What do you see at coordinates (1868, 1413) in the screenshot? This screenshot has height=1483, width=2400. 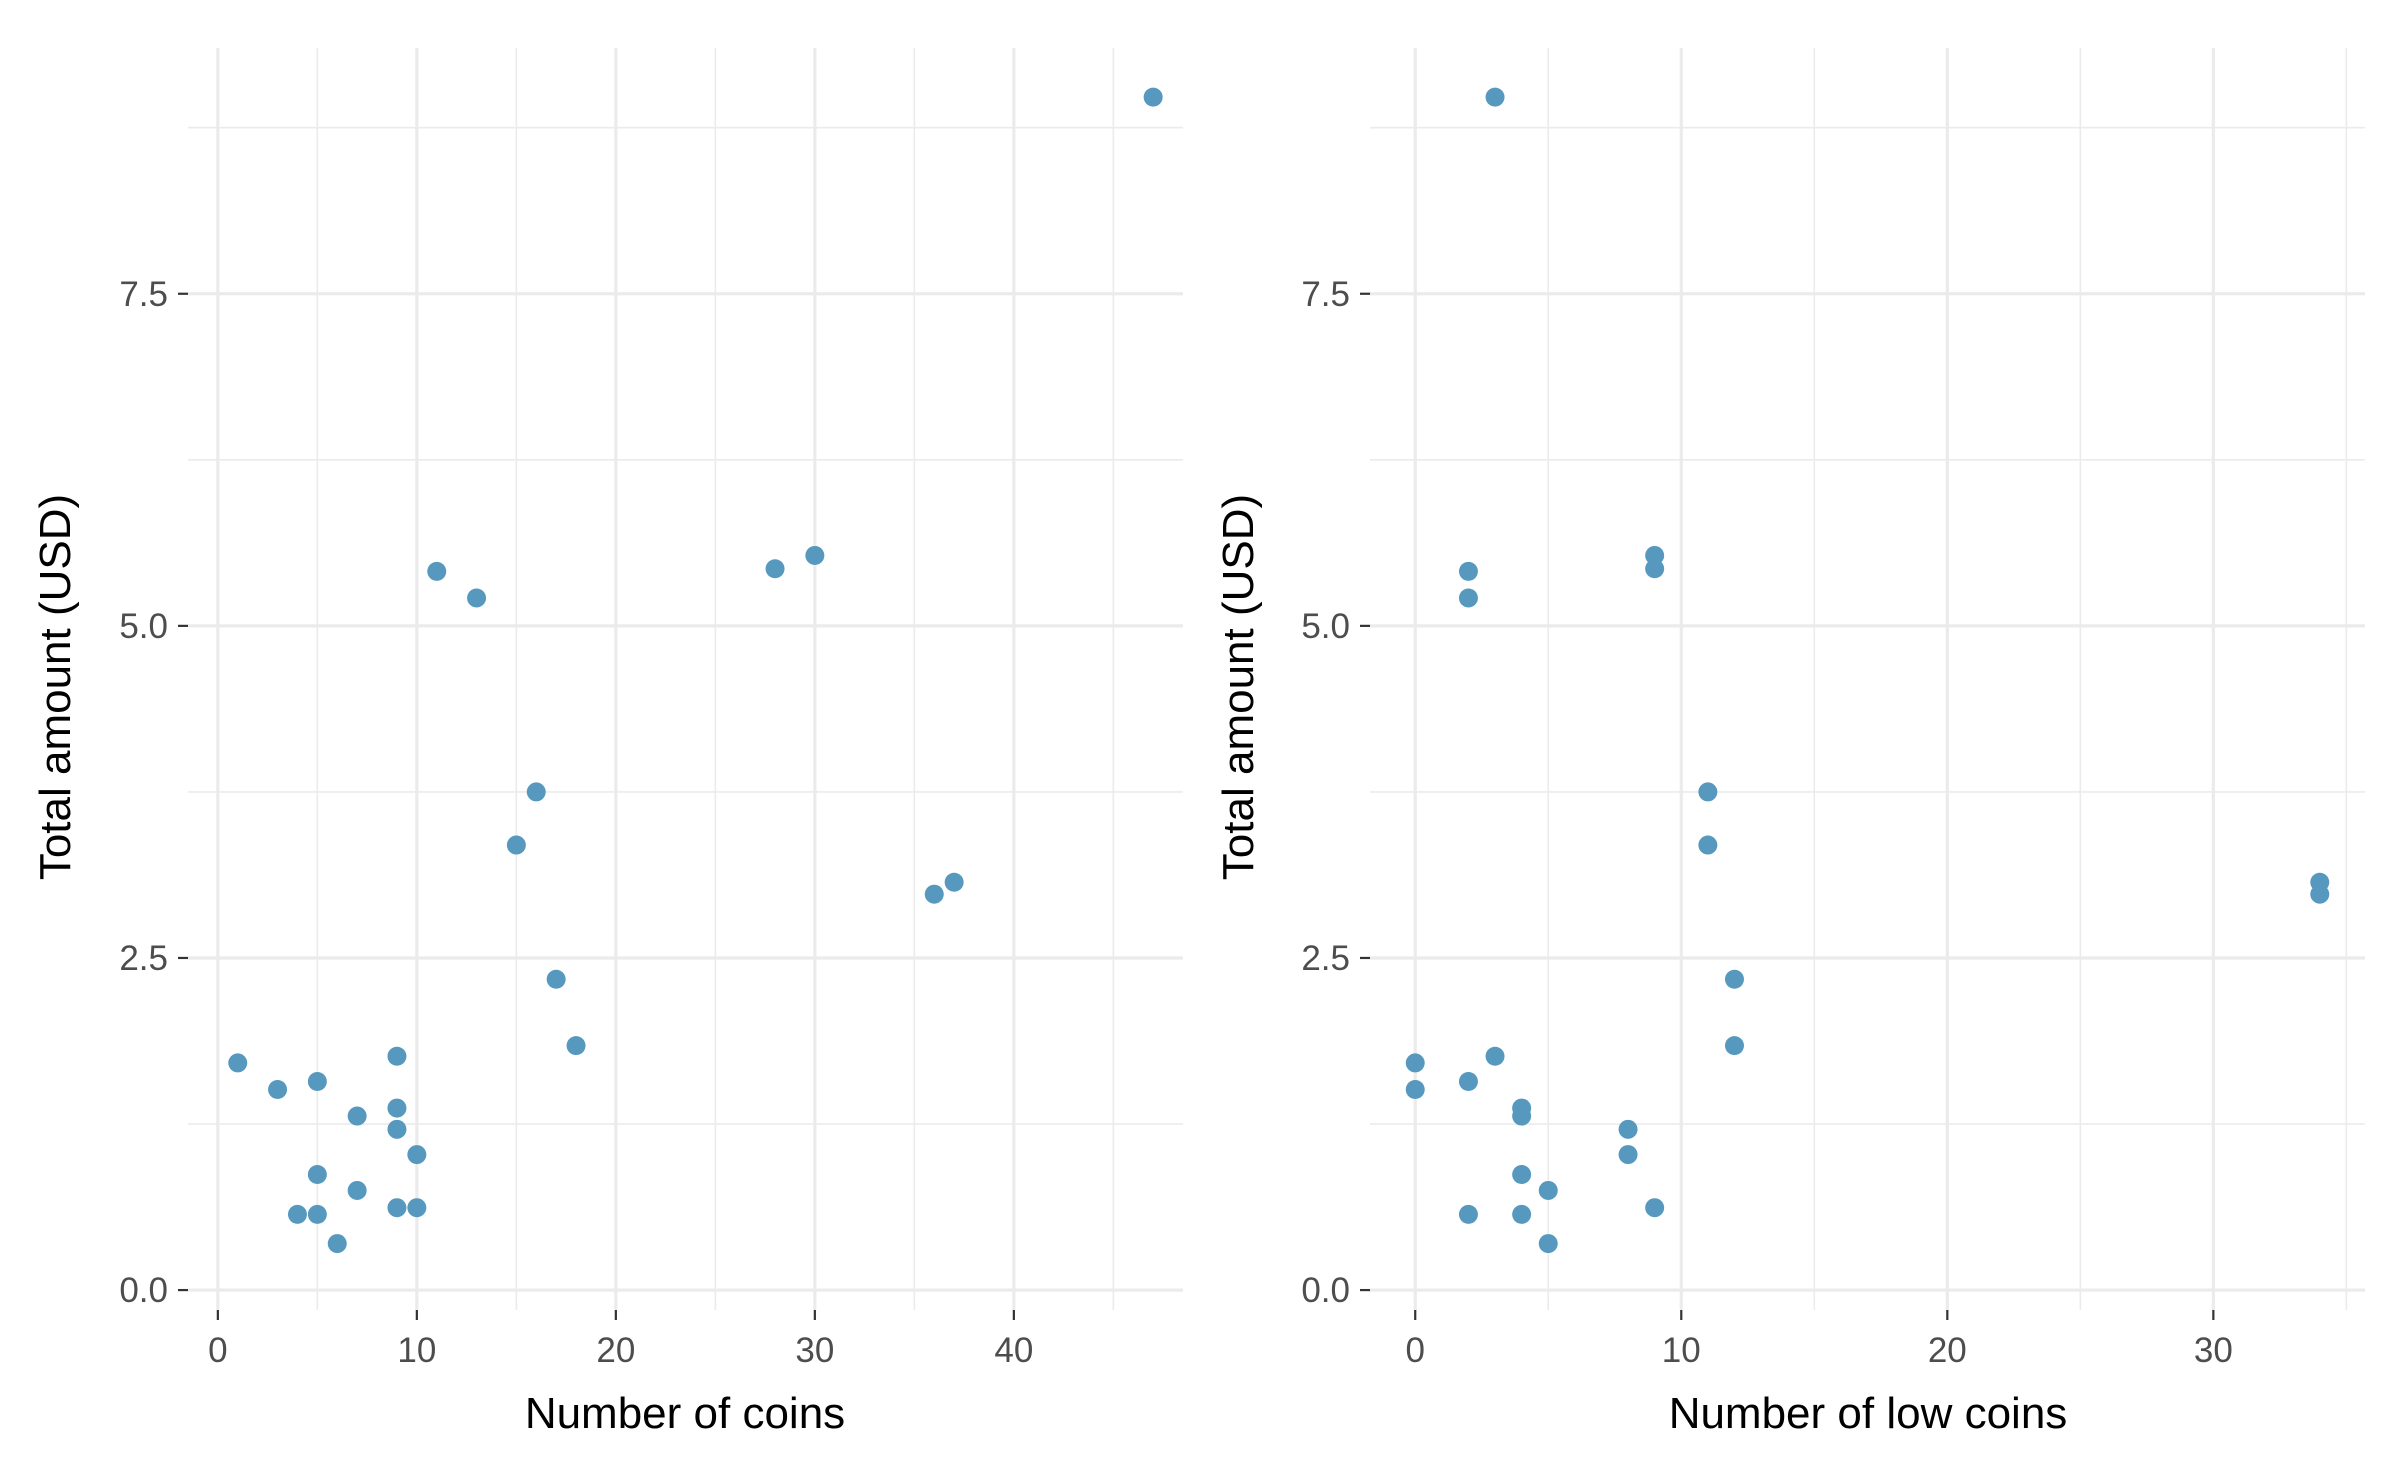 I see `x-axis-title: Number of low coins` at bounding box center [1868, 1413].